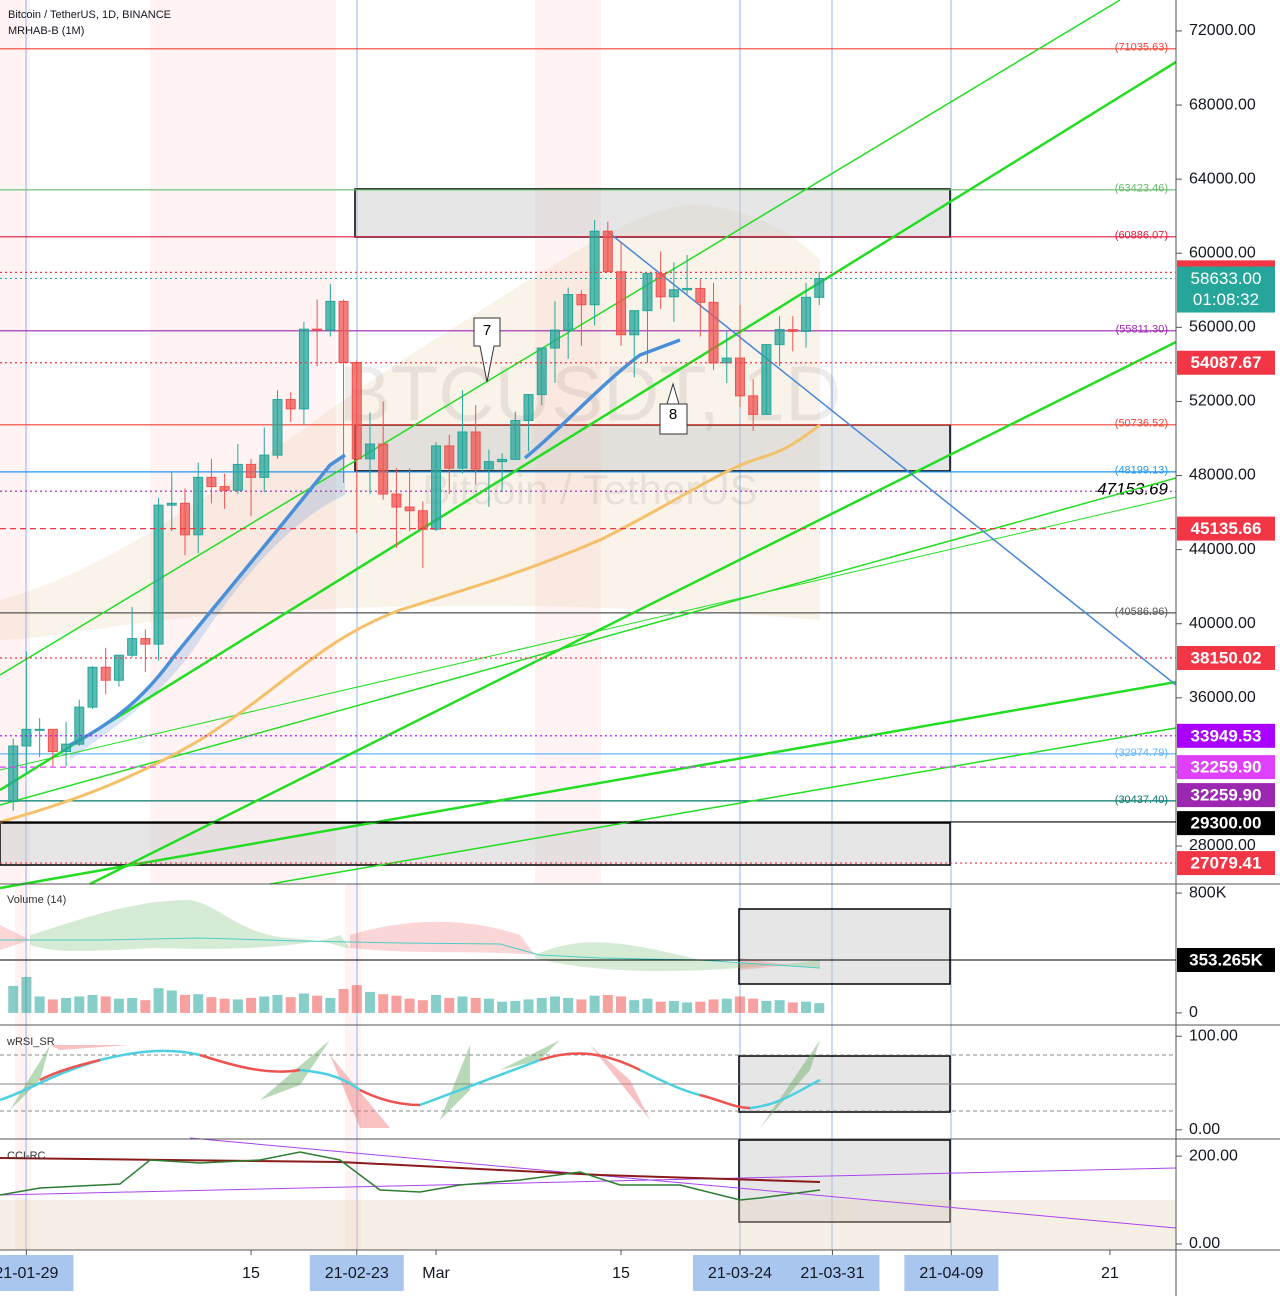  Describe the element at coordinates (590, 394) in the screenshot. I see `watermark-symbol: BTCUSDT, 1D` at that location.